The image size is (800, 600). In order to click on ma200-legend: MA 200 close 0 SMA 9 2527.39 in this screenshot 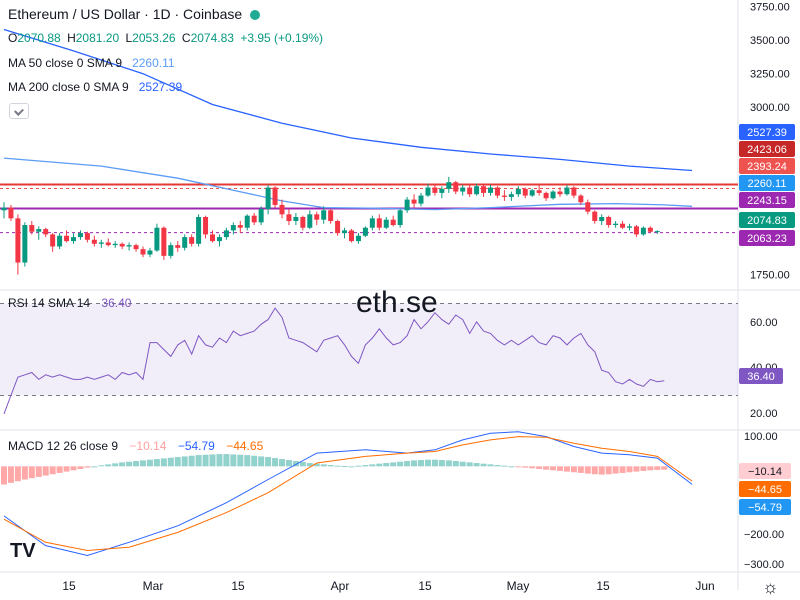, I will do `click(95, 87)`.